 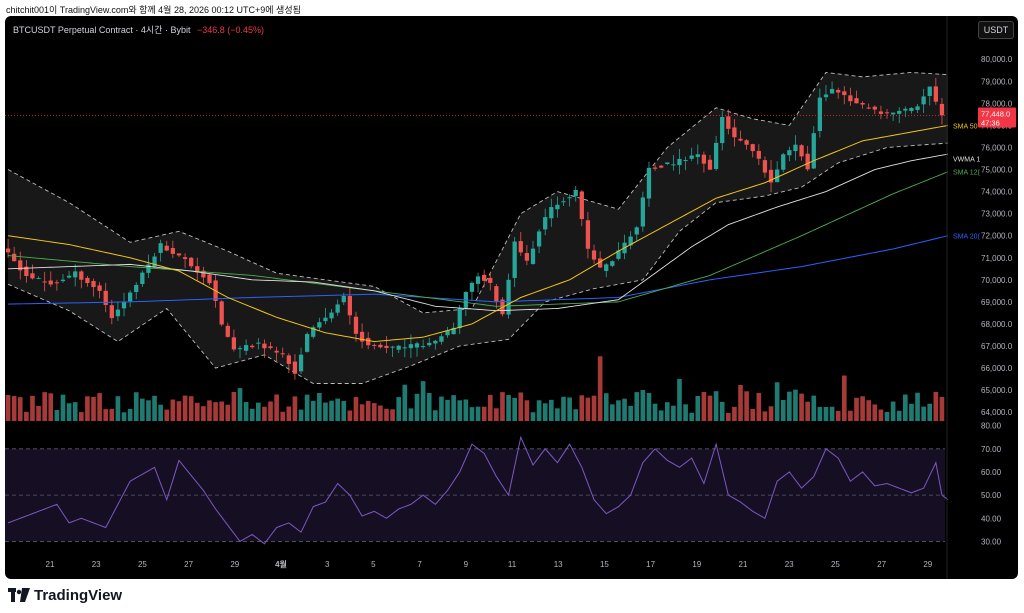 What do you see at coordinates (997, 170) in the screenshot?
I see `price-tick-label: 75,000.0` at bounding box center [997, 170].